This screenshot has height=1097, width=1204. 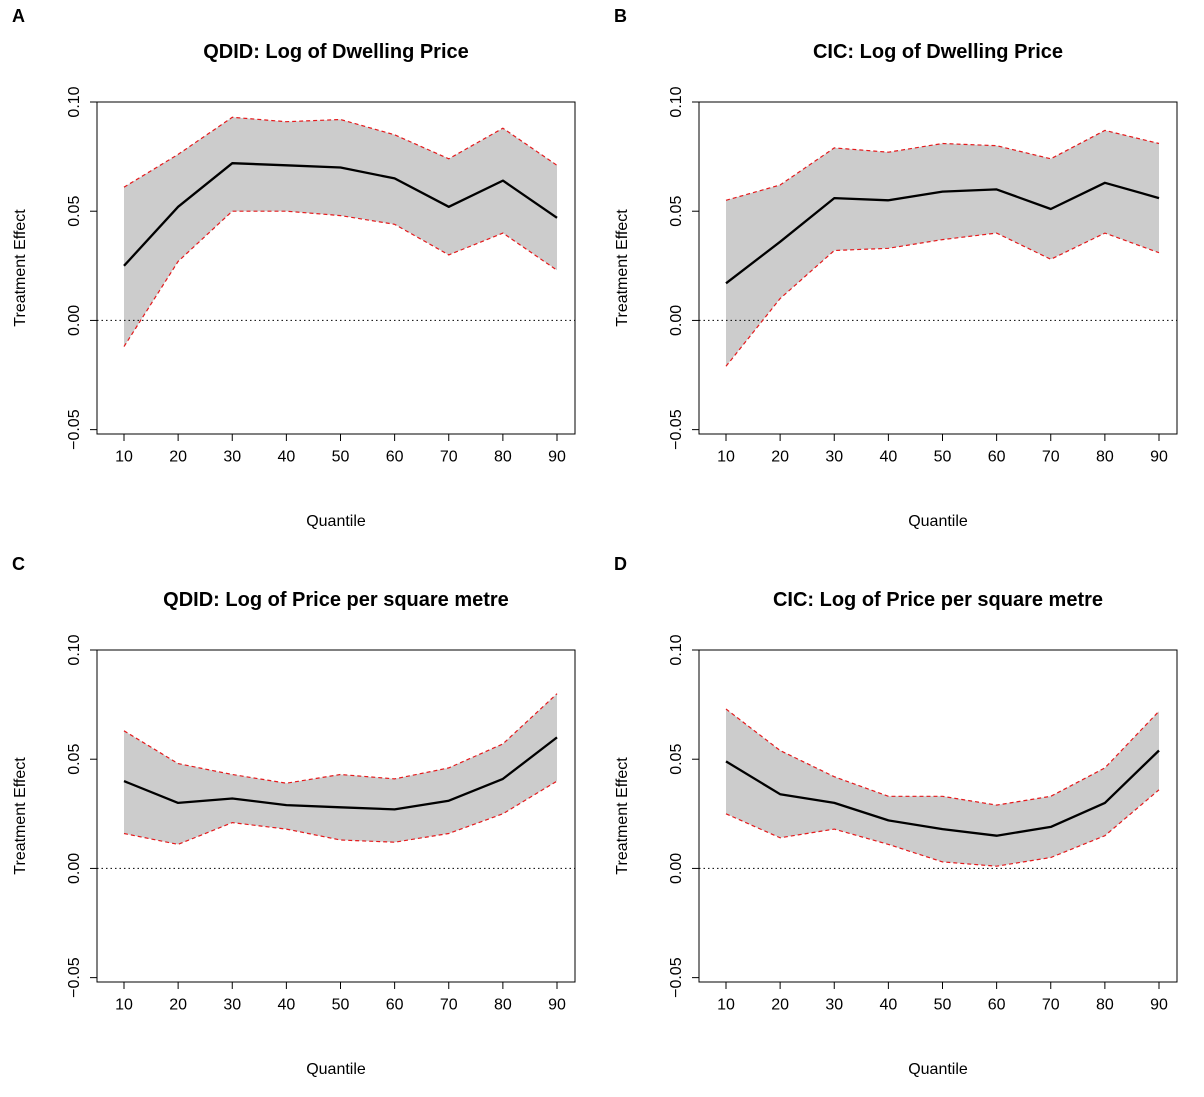 I want to click on panel-label: D, so click(x=620, y=564).